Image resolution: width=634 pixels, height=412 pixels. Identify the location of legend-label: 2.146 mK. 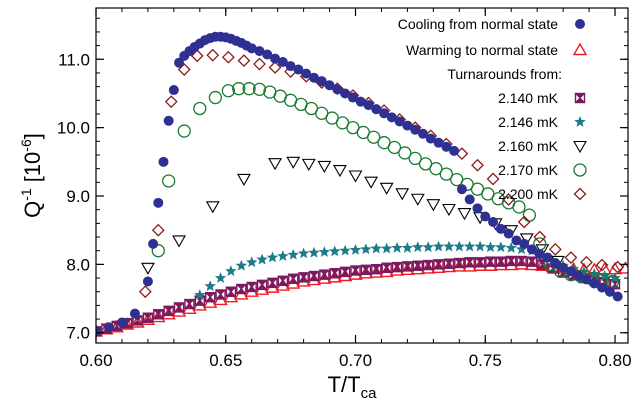
(528, 122).